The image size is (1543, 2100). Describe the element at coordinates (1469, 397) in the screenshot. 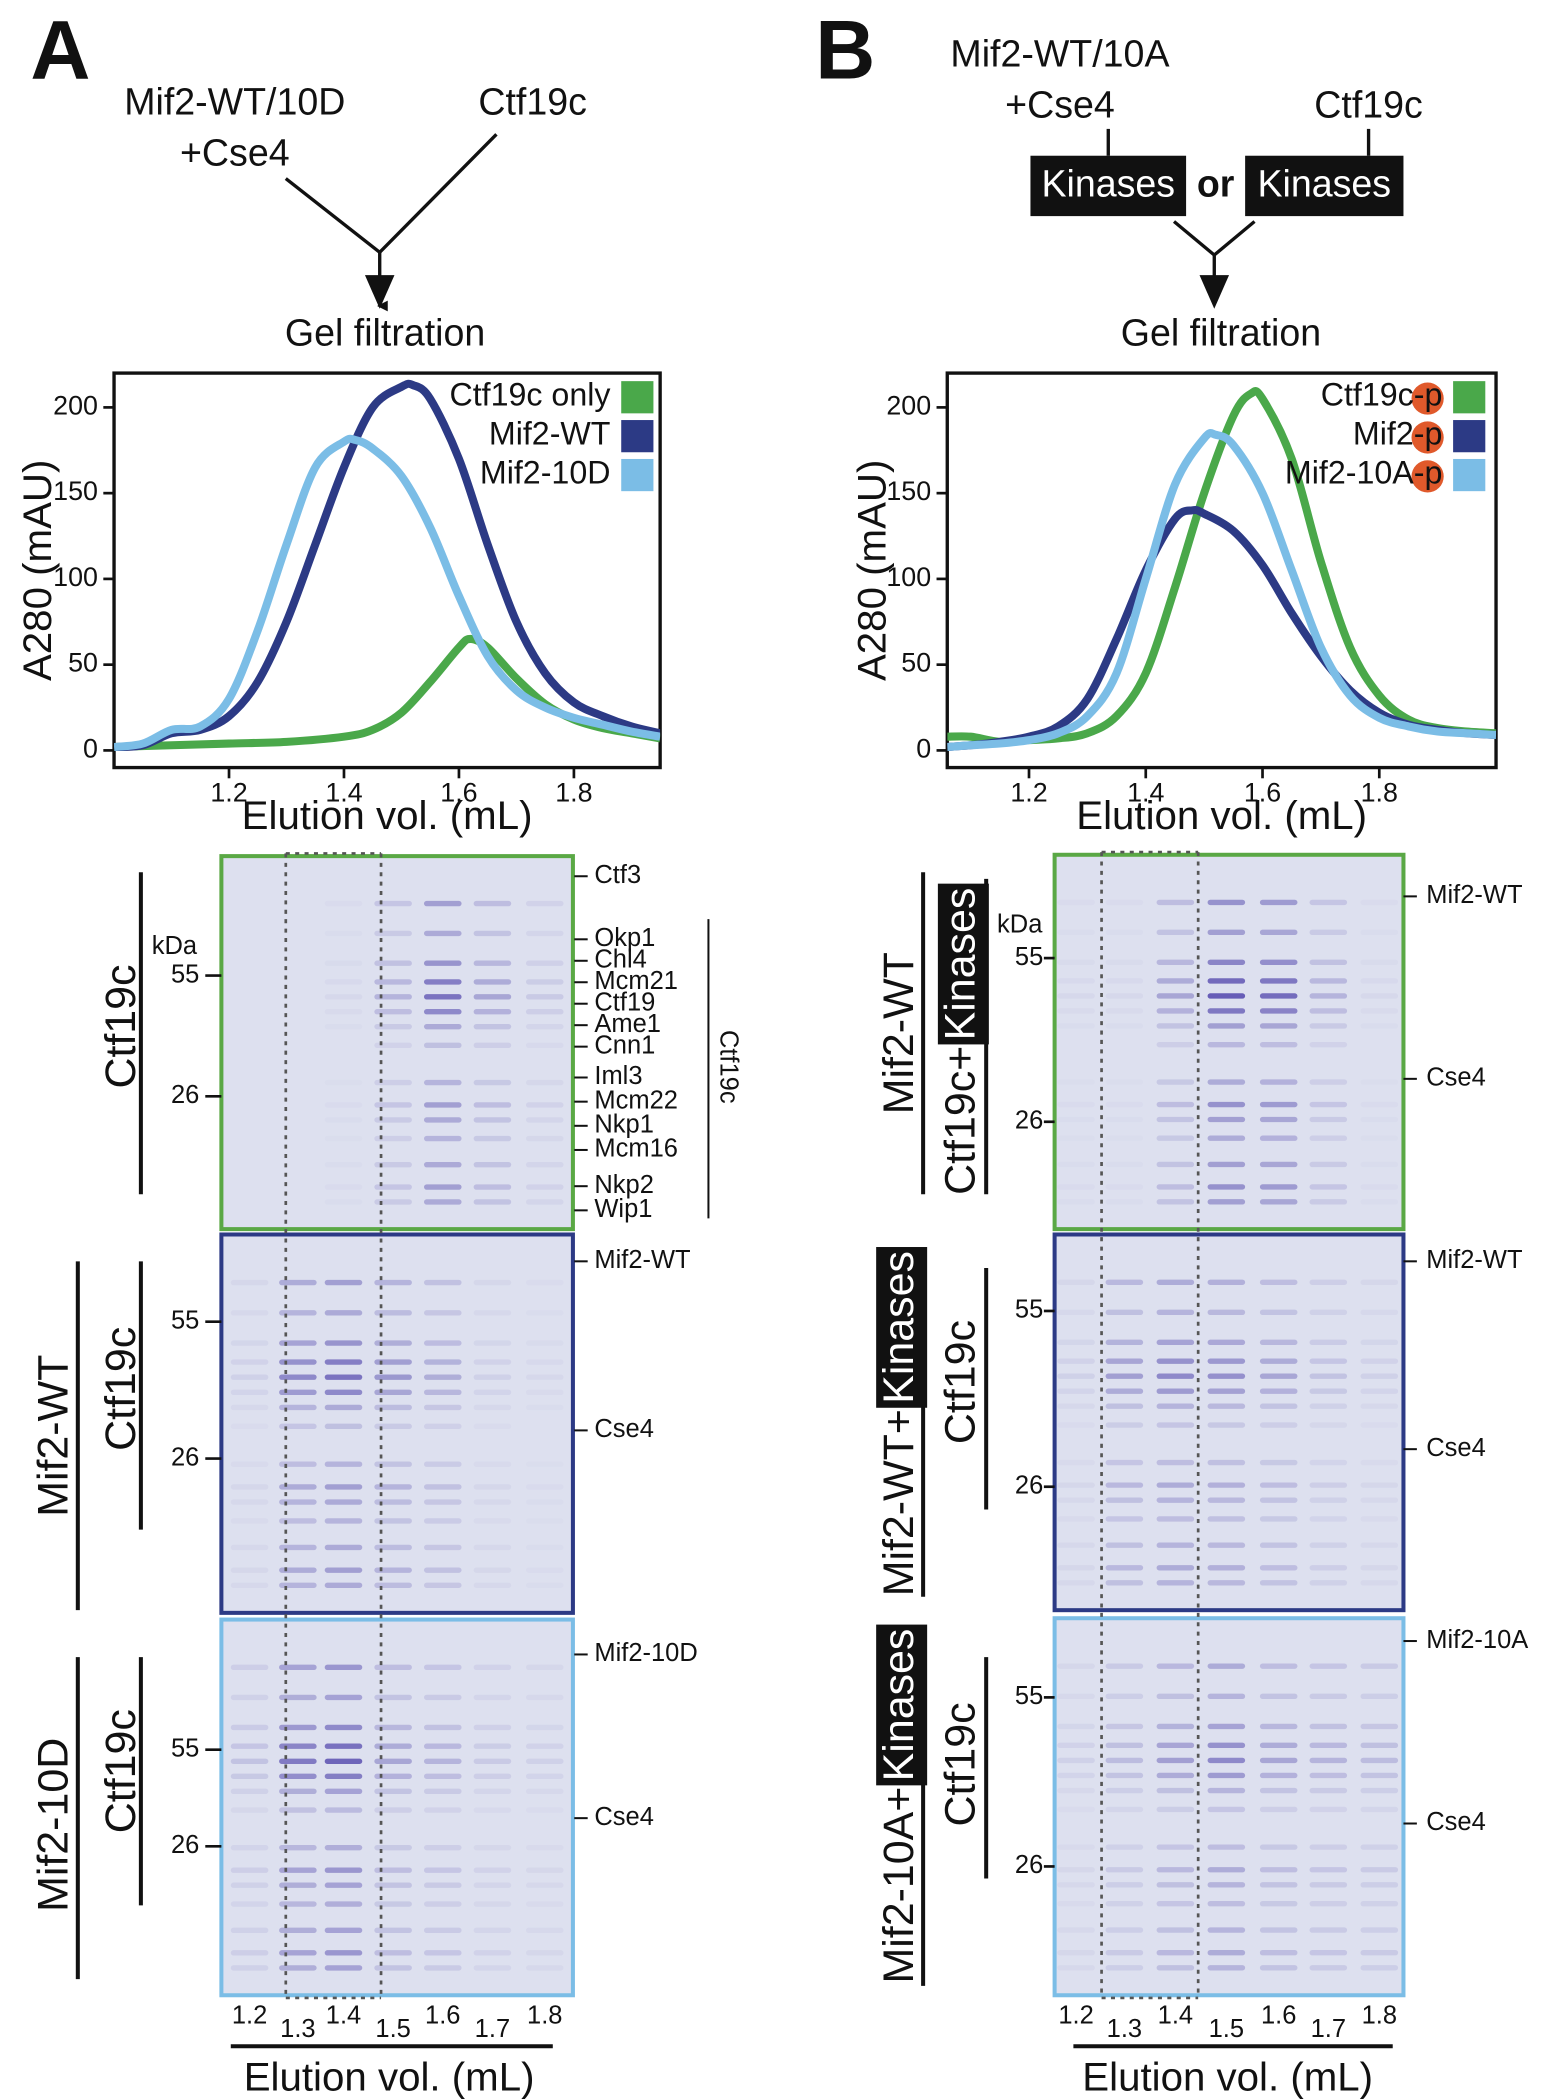

I see `legend-swatch` at that location.